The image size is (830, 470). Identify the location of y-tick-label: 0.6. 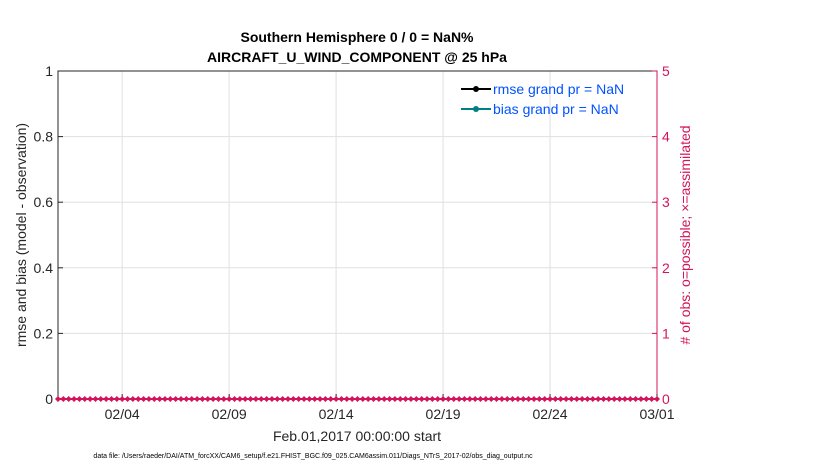
(44, 202).